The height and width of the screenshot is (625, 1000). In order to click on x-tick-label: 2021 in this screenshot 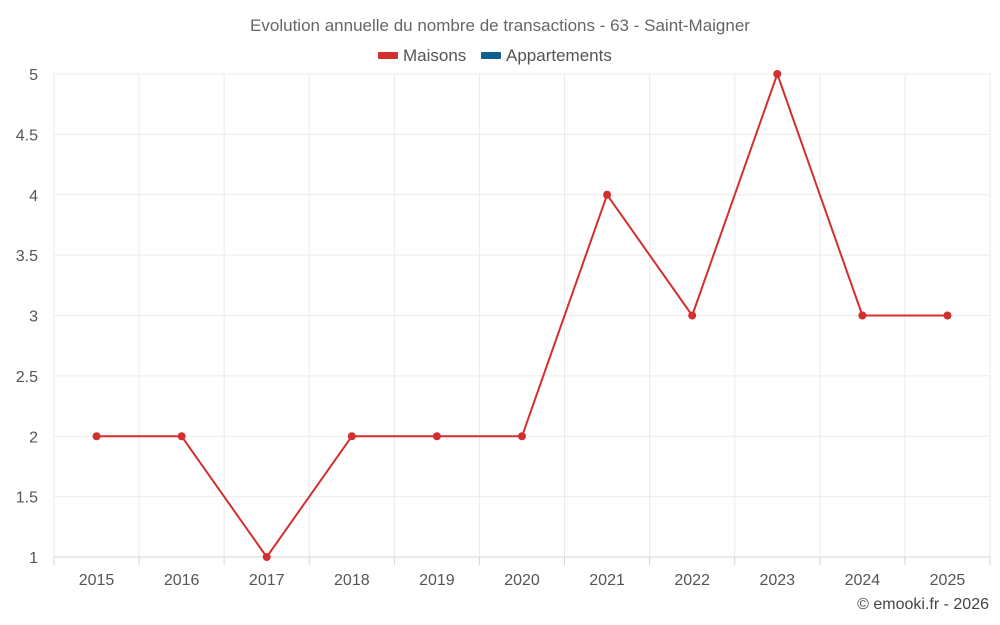, I will do `click(607, 580)`.